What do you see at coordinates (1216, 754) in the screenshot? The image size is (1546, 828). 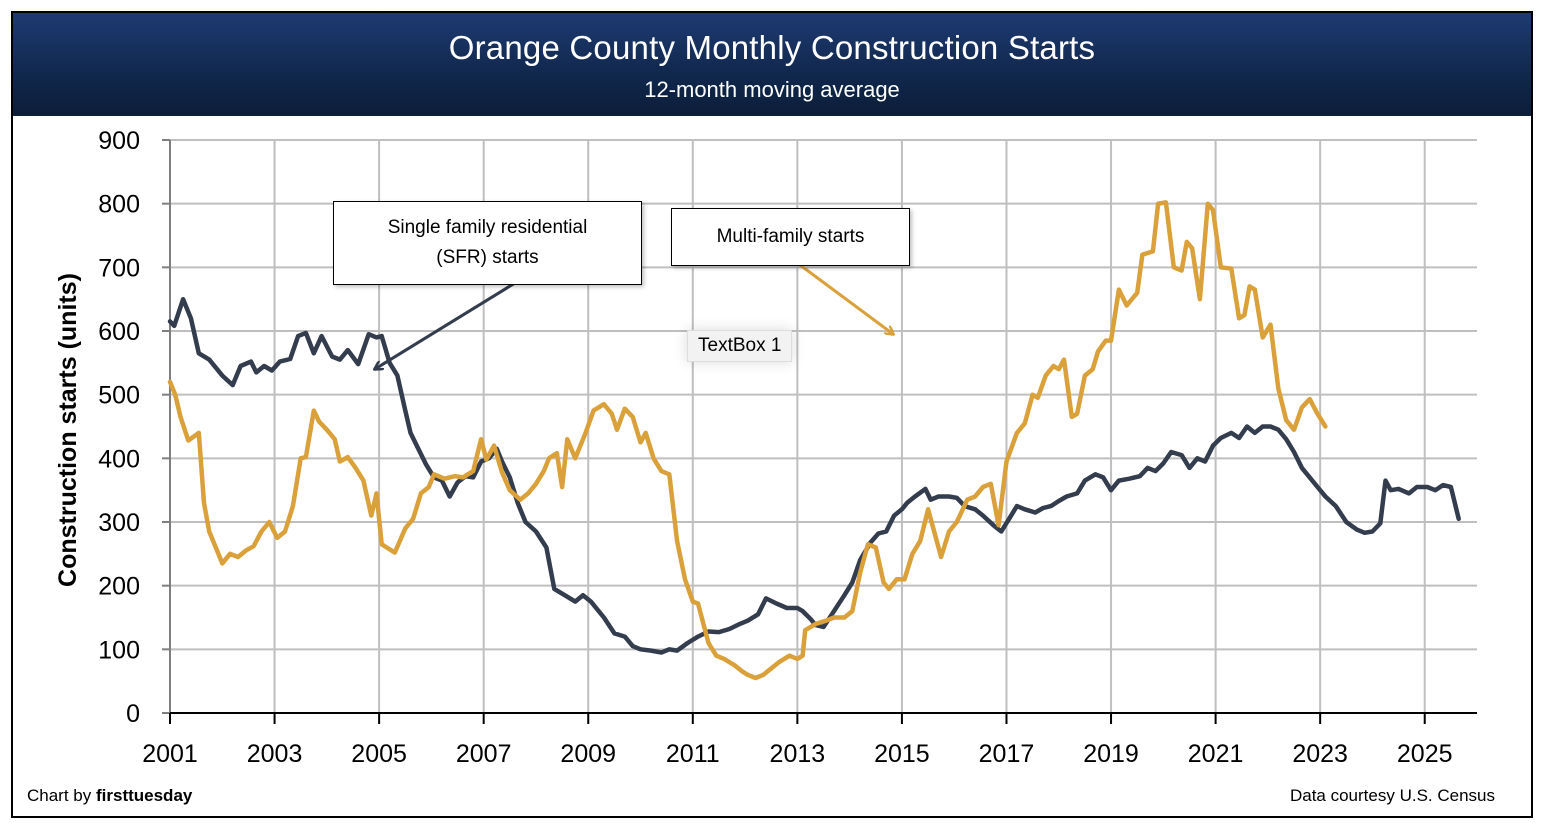 I see `x-tick-label: 2021` at bounding box center [1216, 754].